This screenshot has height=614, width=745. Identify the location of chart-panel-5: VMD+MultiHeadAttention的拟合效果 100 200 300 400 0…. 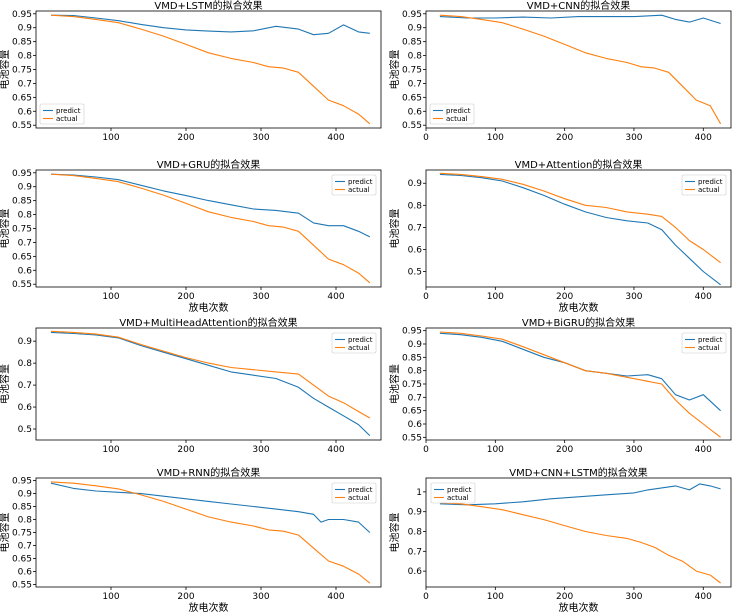
(191, 385).